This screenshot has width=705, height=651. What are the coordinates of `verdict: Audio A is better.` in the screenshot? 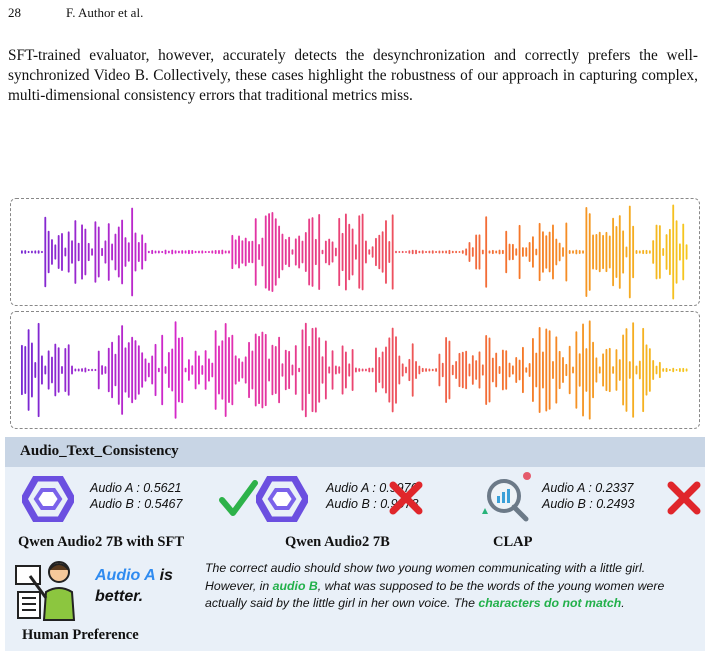 It's located at (150, 586).